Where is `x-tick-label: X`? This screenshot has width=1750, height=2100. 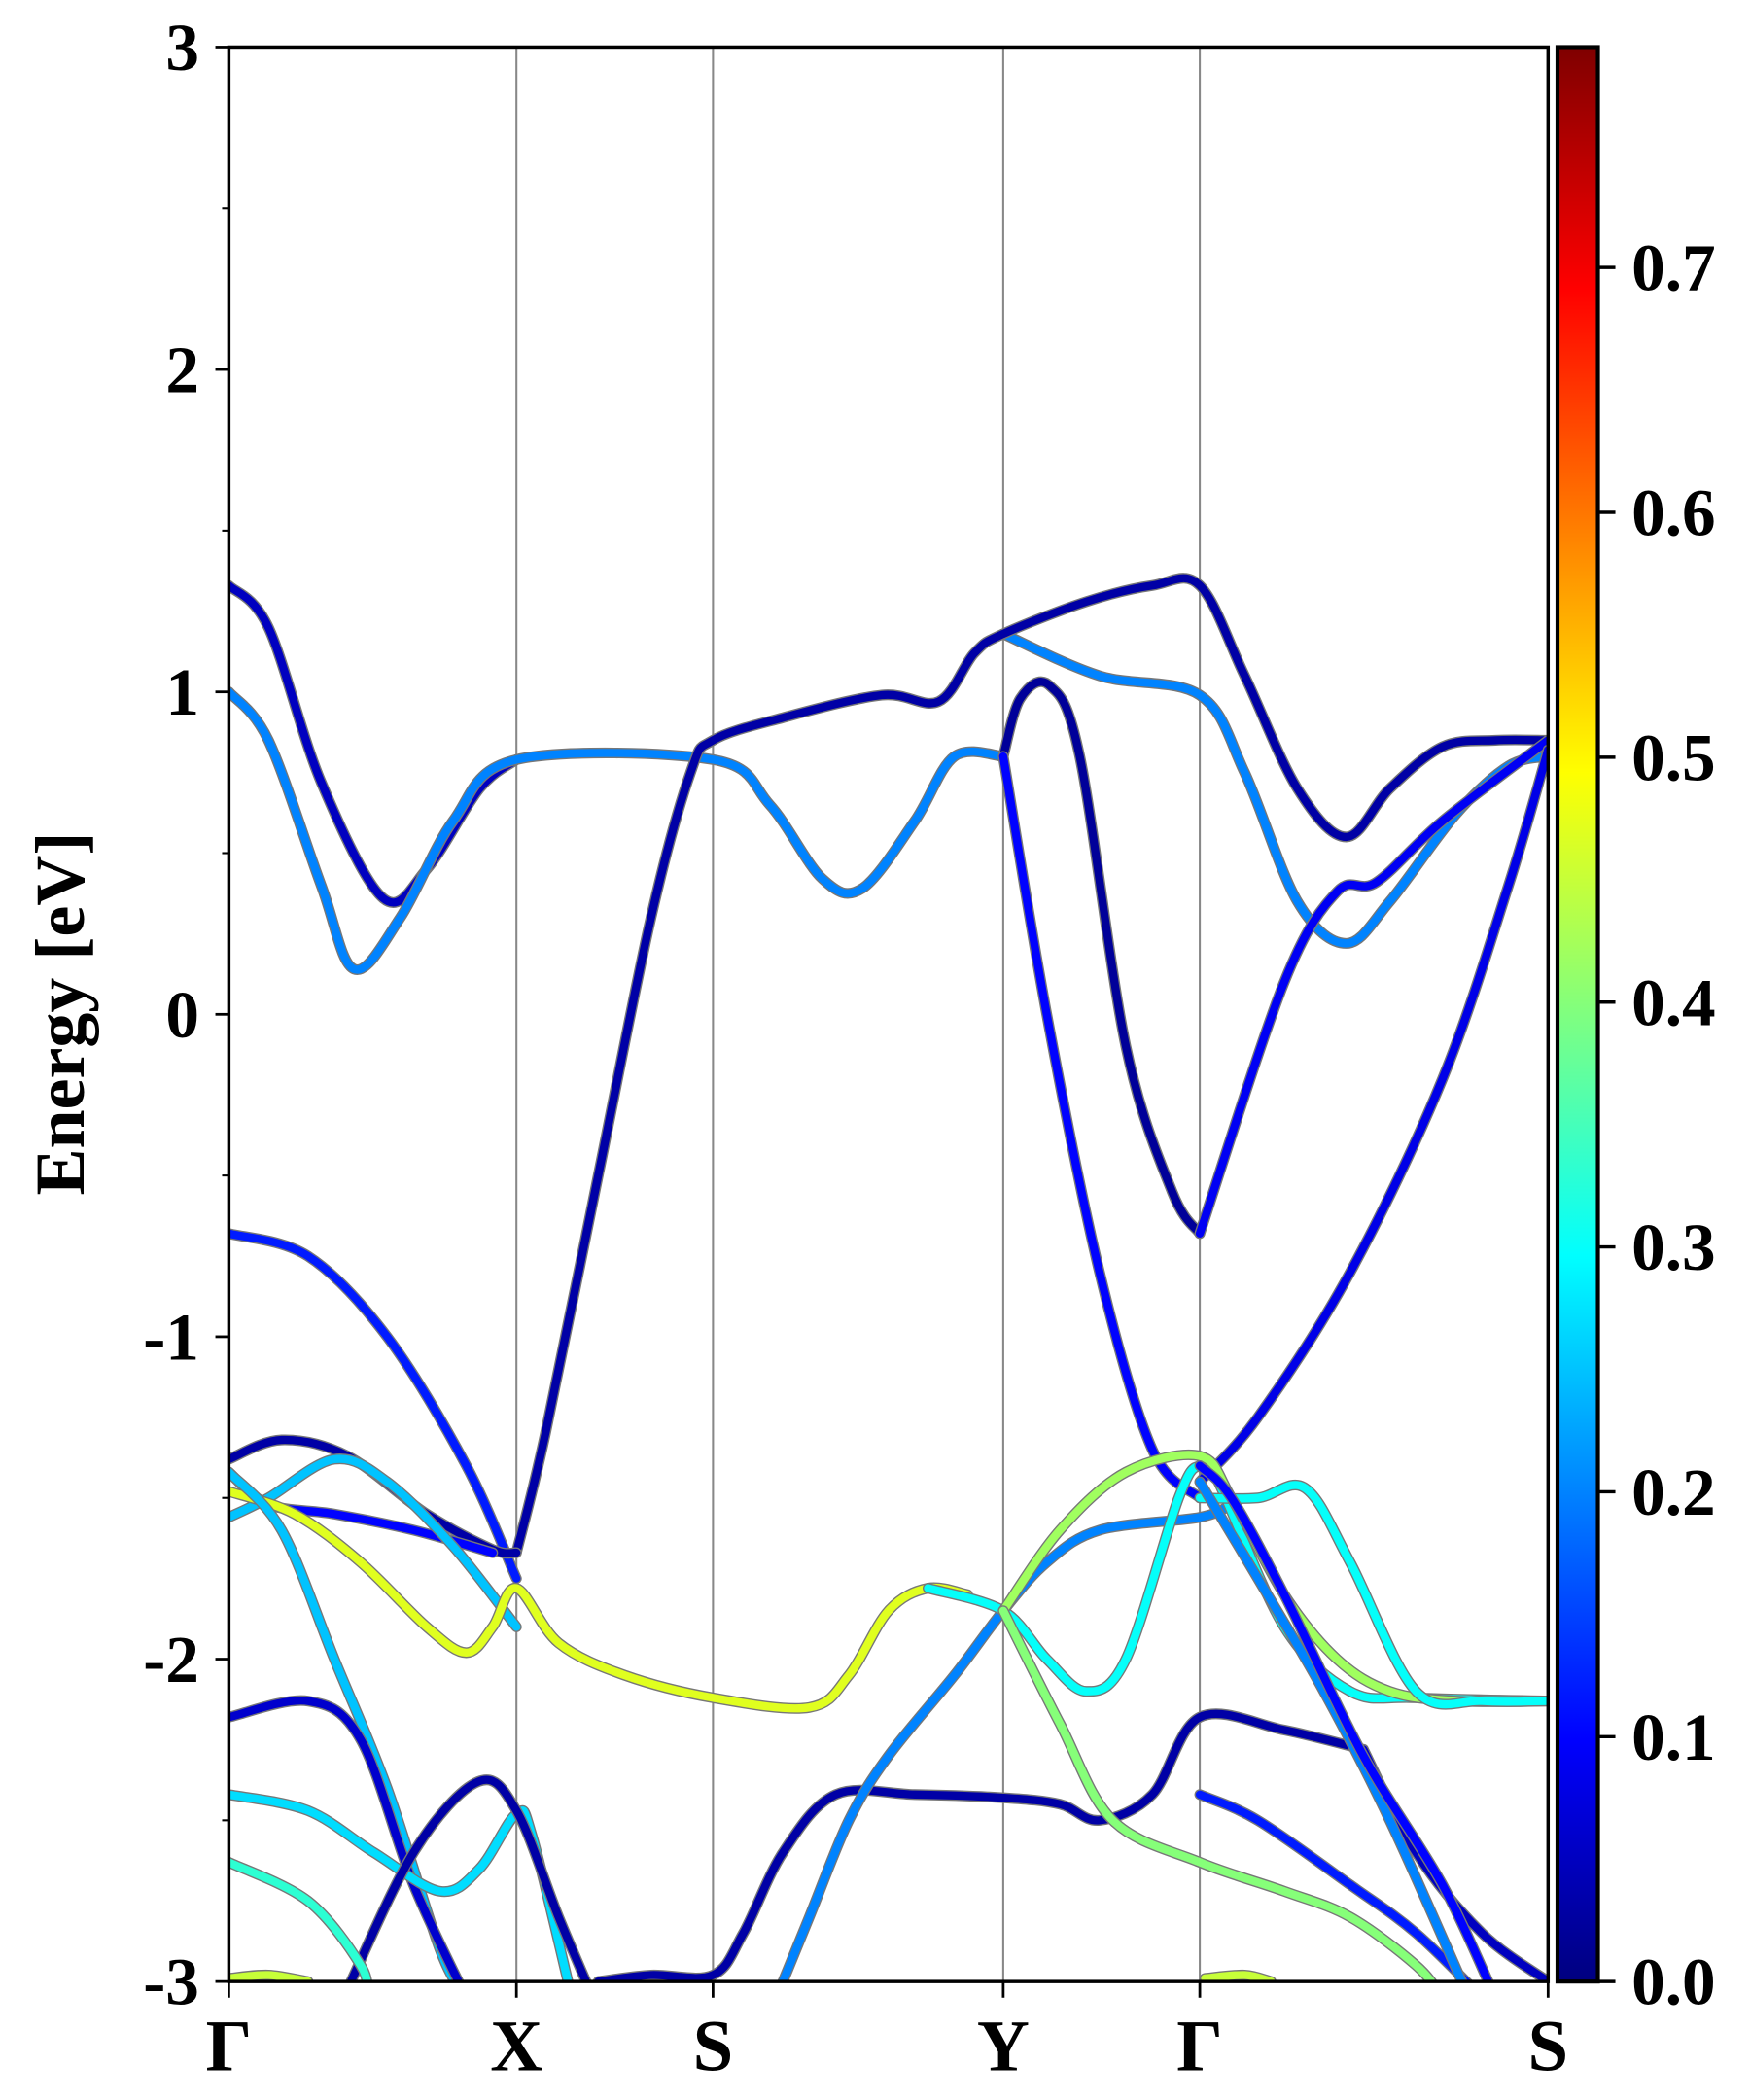 x-tick-label: X is located at coordinates (516, 2047).